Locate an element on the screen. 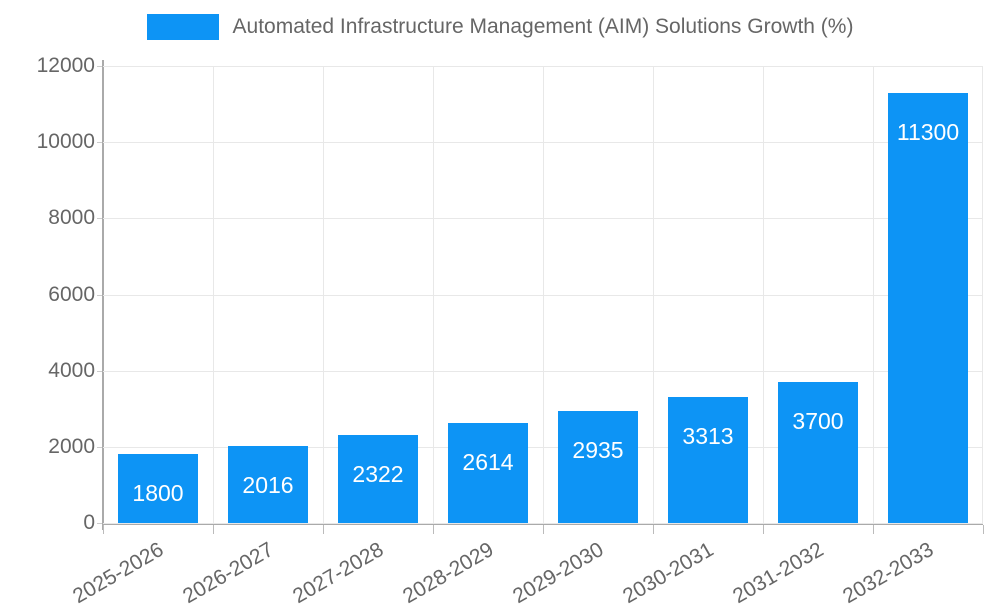  x-axis-tick-label: 2026-2027 is located at coordinates (228, 573).